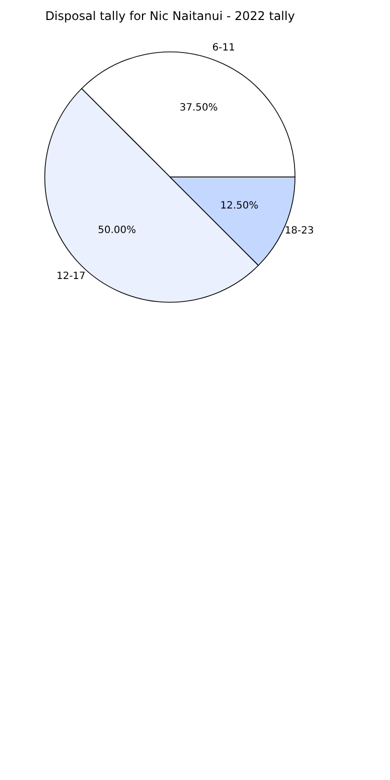  I want to click on data-label: 50.00%, so click(117, 230).